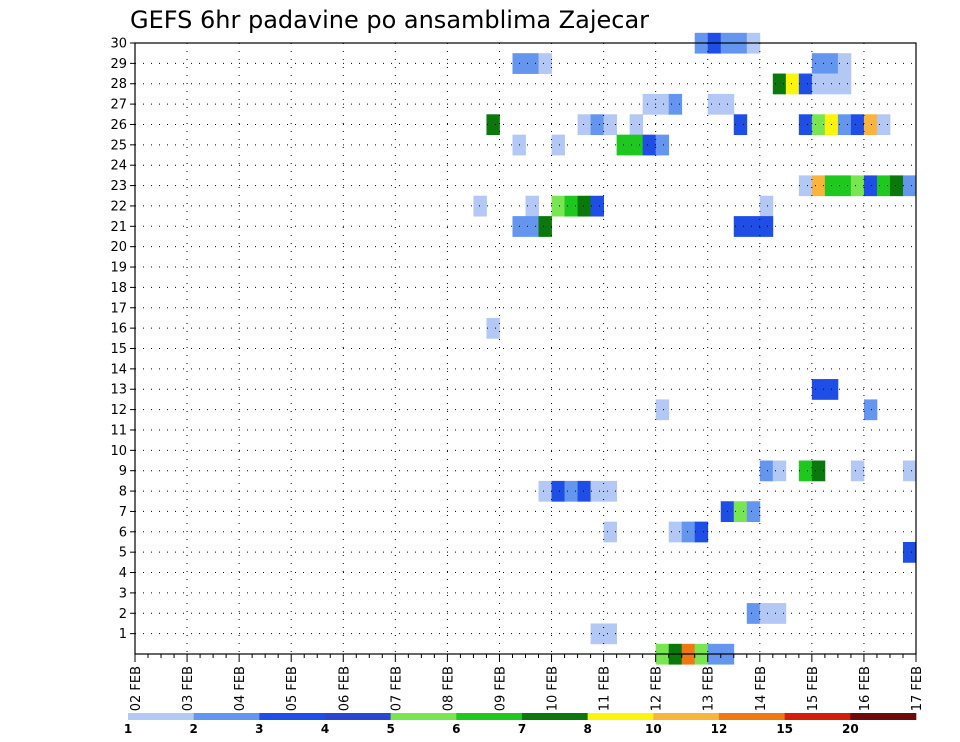 Image resolution: width=960 pixels, height=742 pixels. I want to click on x-tick-label: 07 FEB, so click(396, 688).